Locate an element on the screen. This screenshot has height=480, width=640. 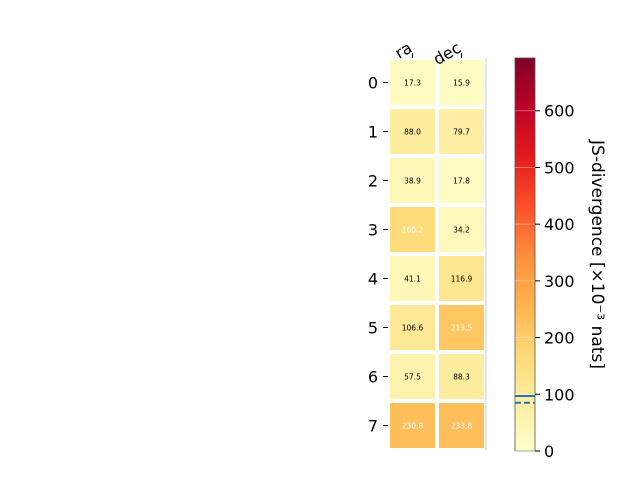
cell-value-label: 17.8 is located at coordinates (461, 181).